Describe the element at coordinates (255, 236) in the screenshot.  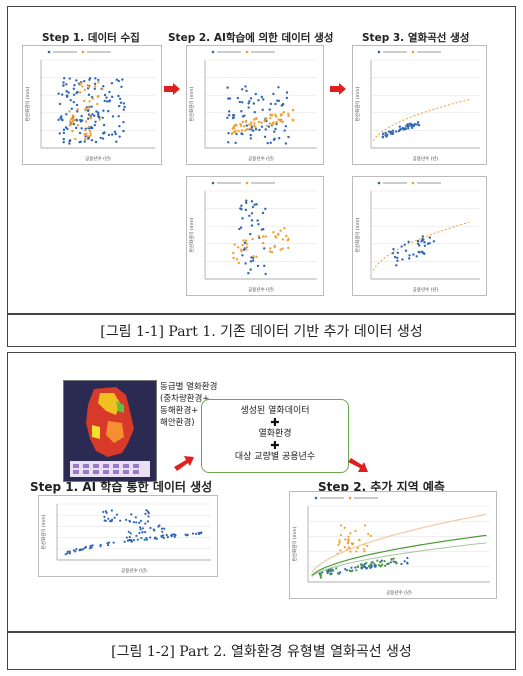
I see `chart-step2-generated-data-b: 공용년수 (년) 탄산화깊이 (mm)` at that location.